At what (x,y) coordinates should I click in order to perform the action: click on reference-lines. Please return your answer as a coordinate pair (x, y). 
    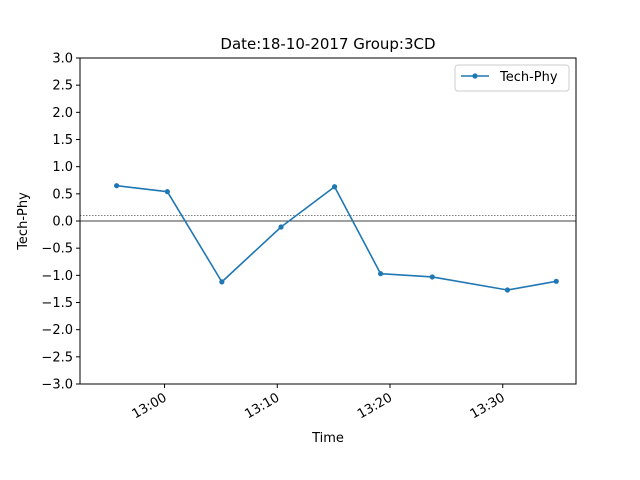
    Looking at the image, I should click on (328, 218).